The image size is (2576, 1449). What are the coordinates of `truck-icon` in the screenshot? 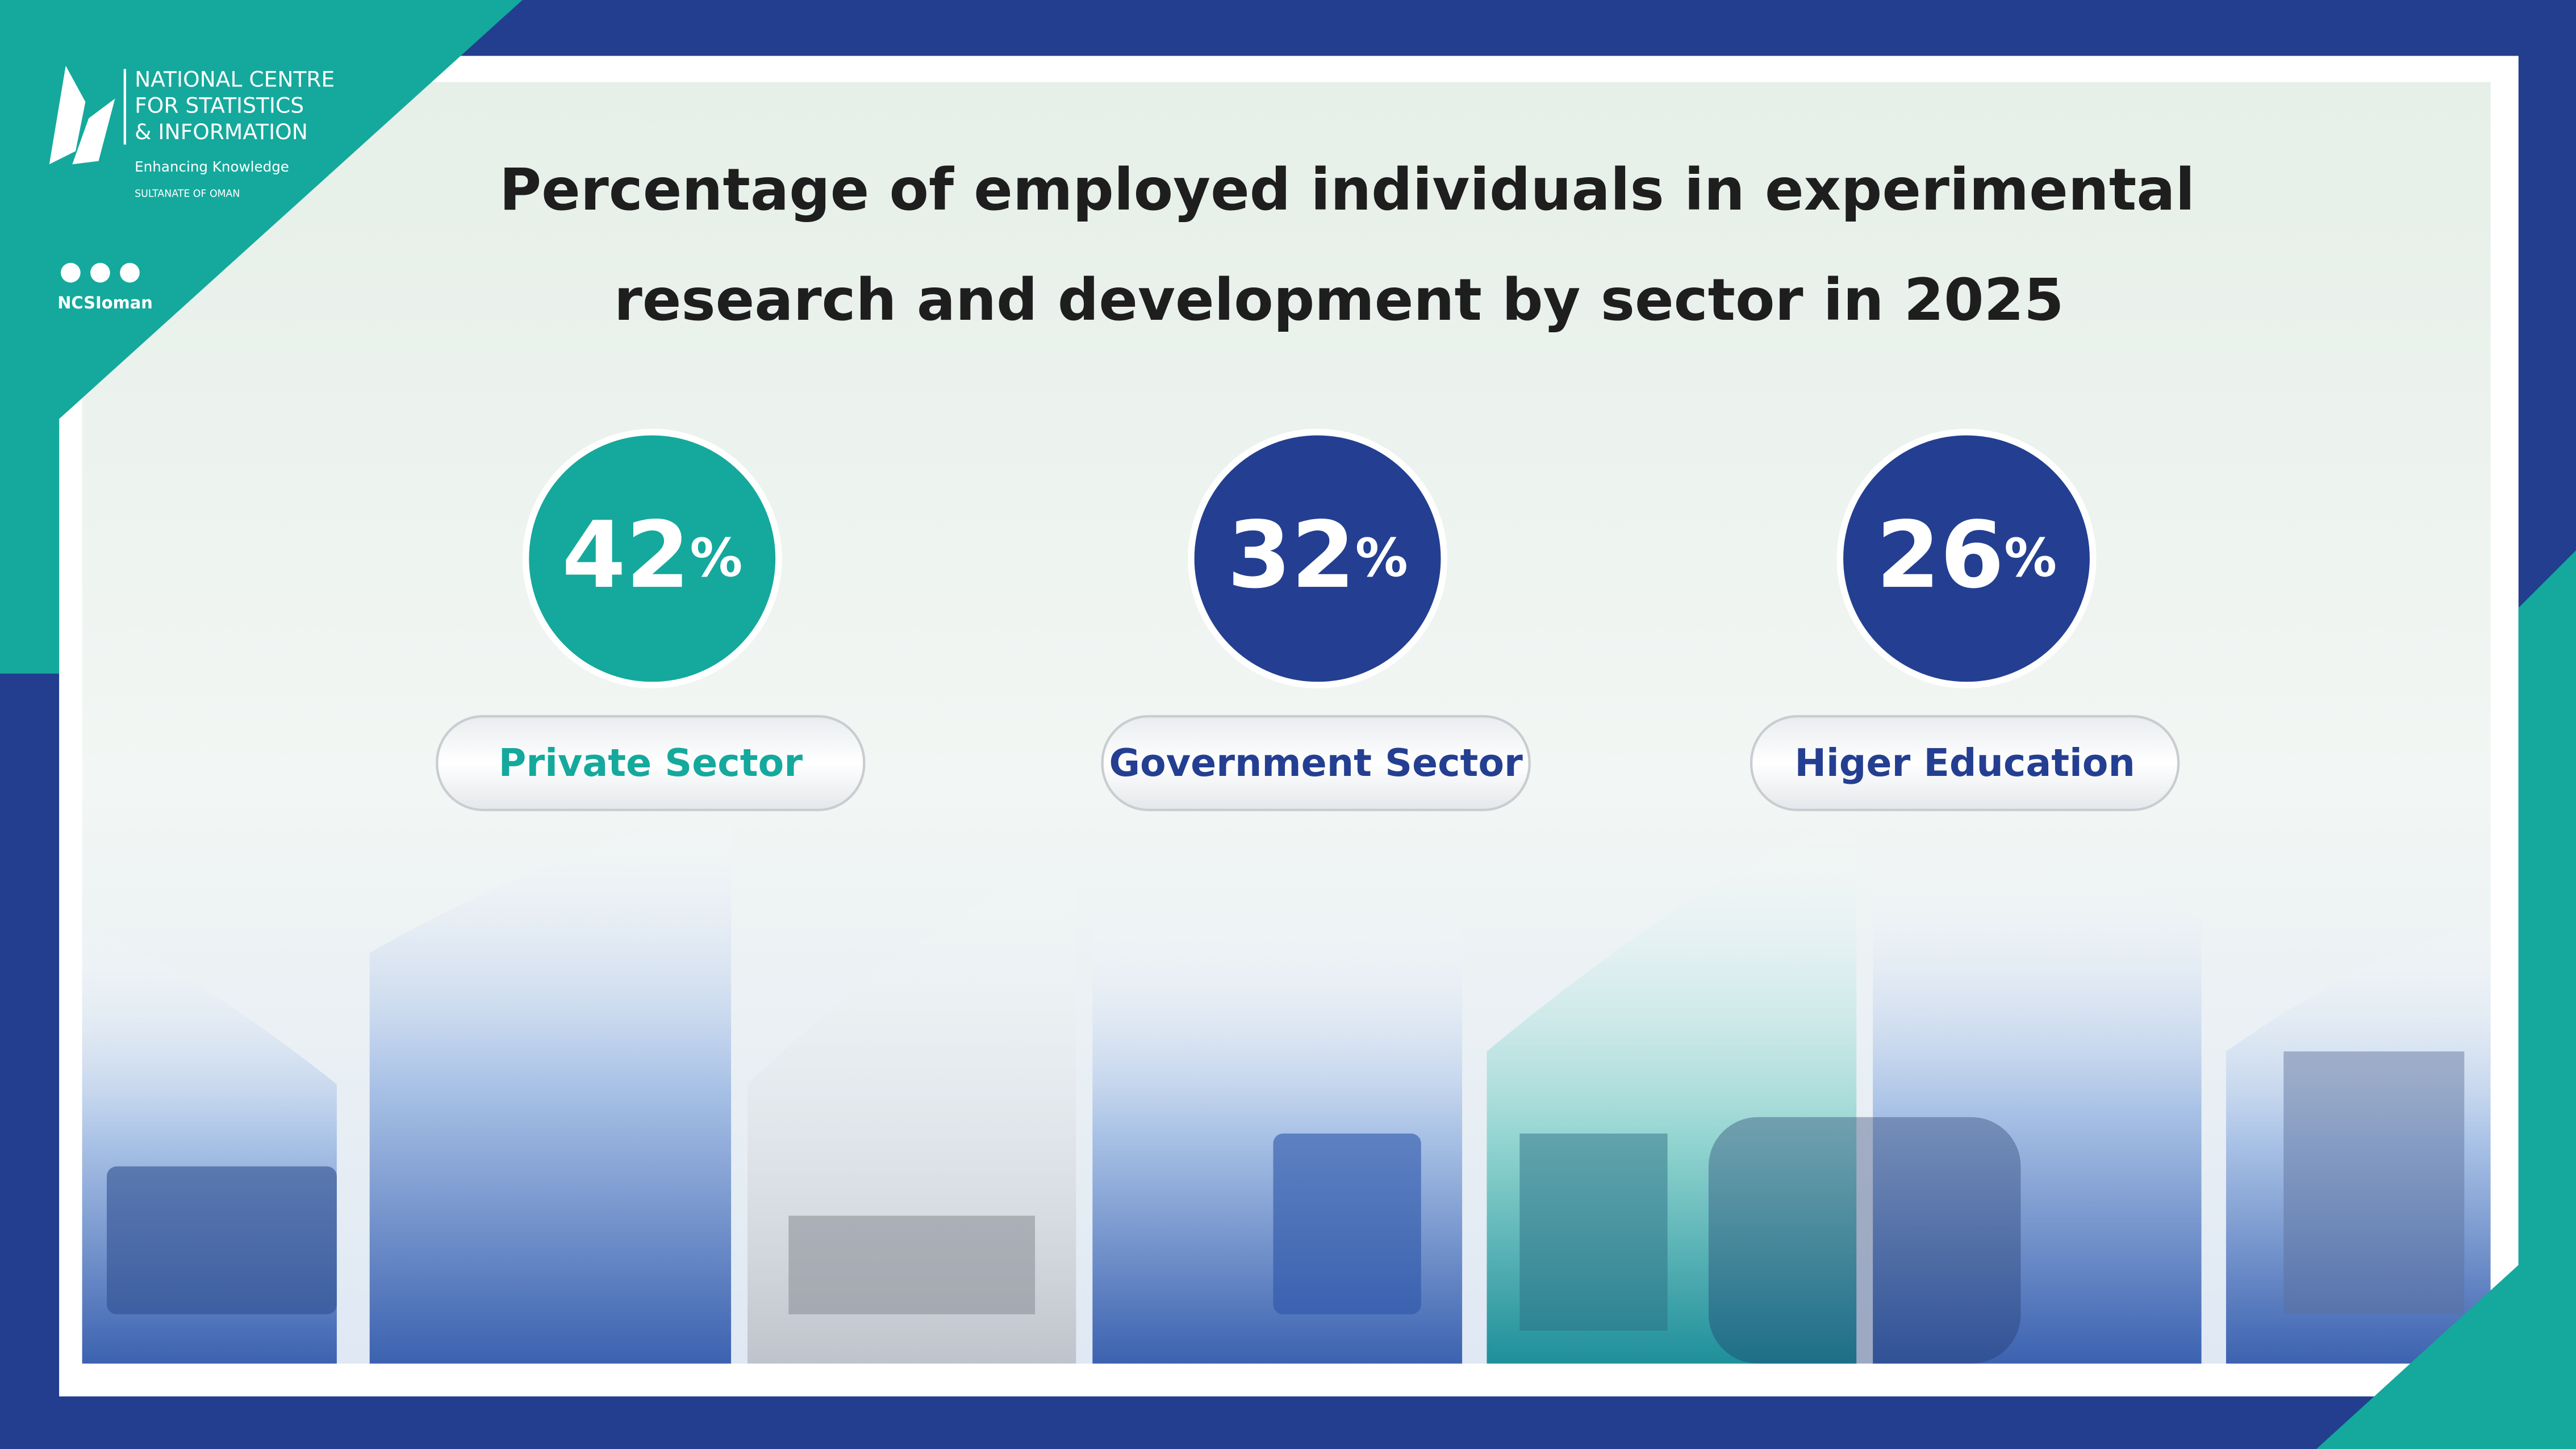 It's located at (1347, 1224).